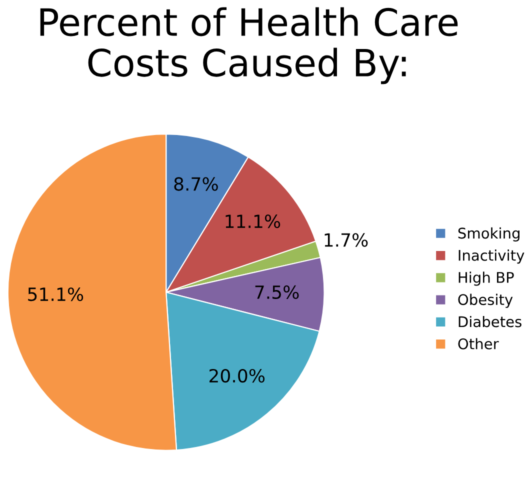 The image size is (528, 483). I want to click on data-label: 7.5%, so click(277, 292).